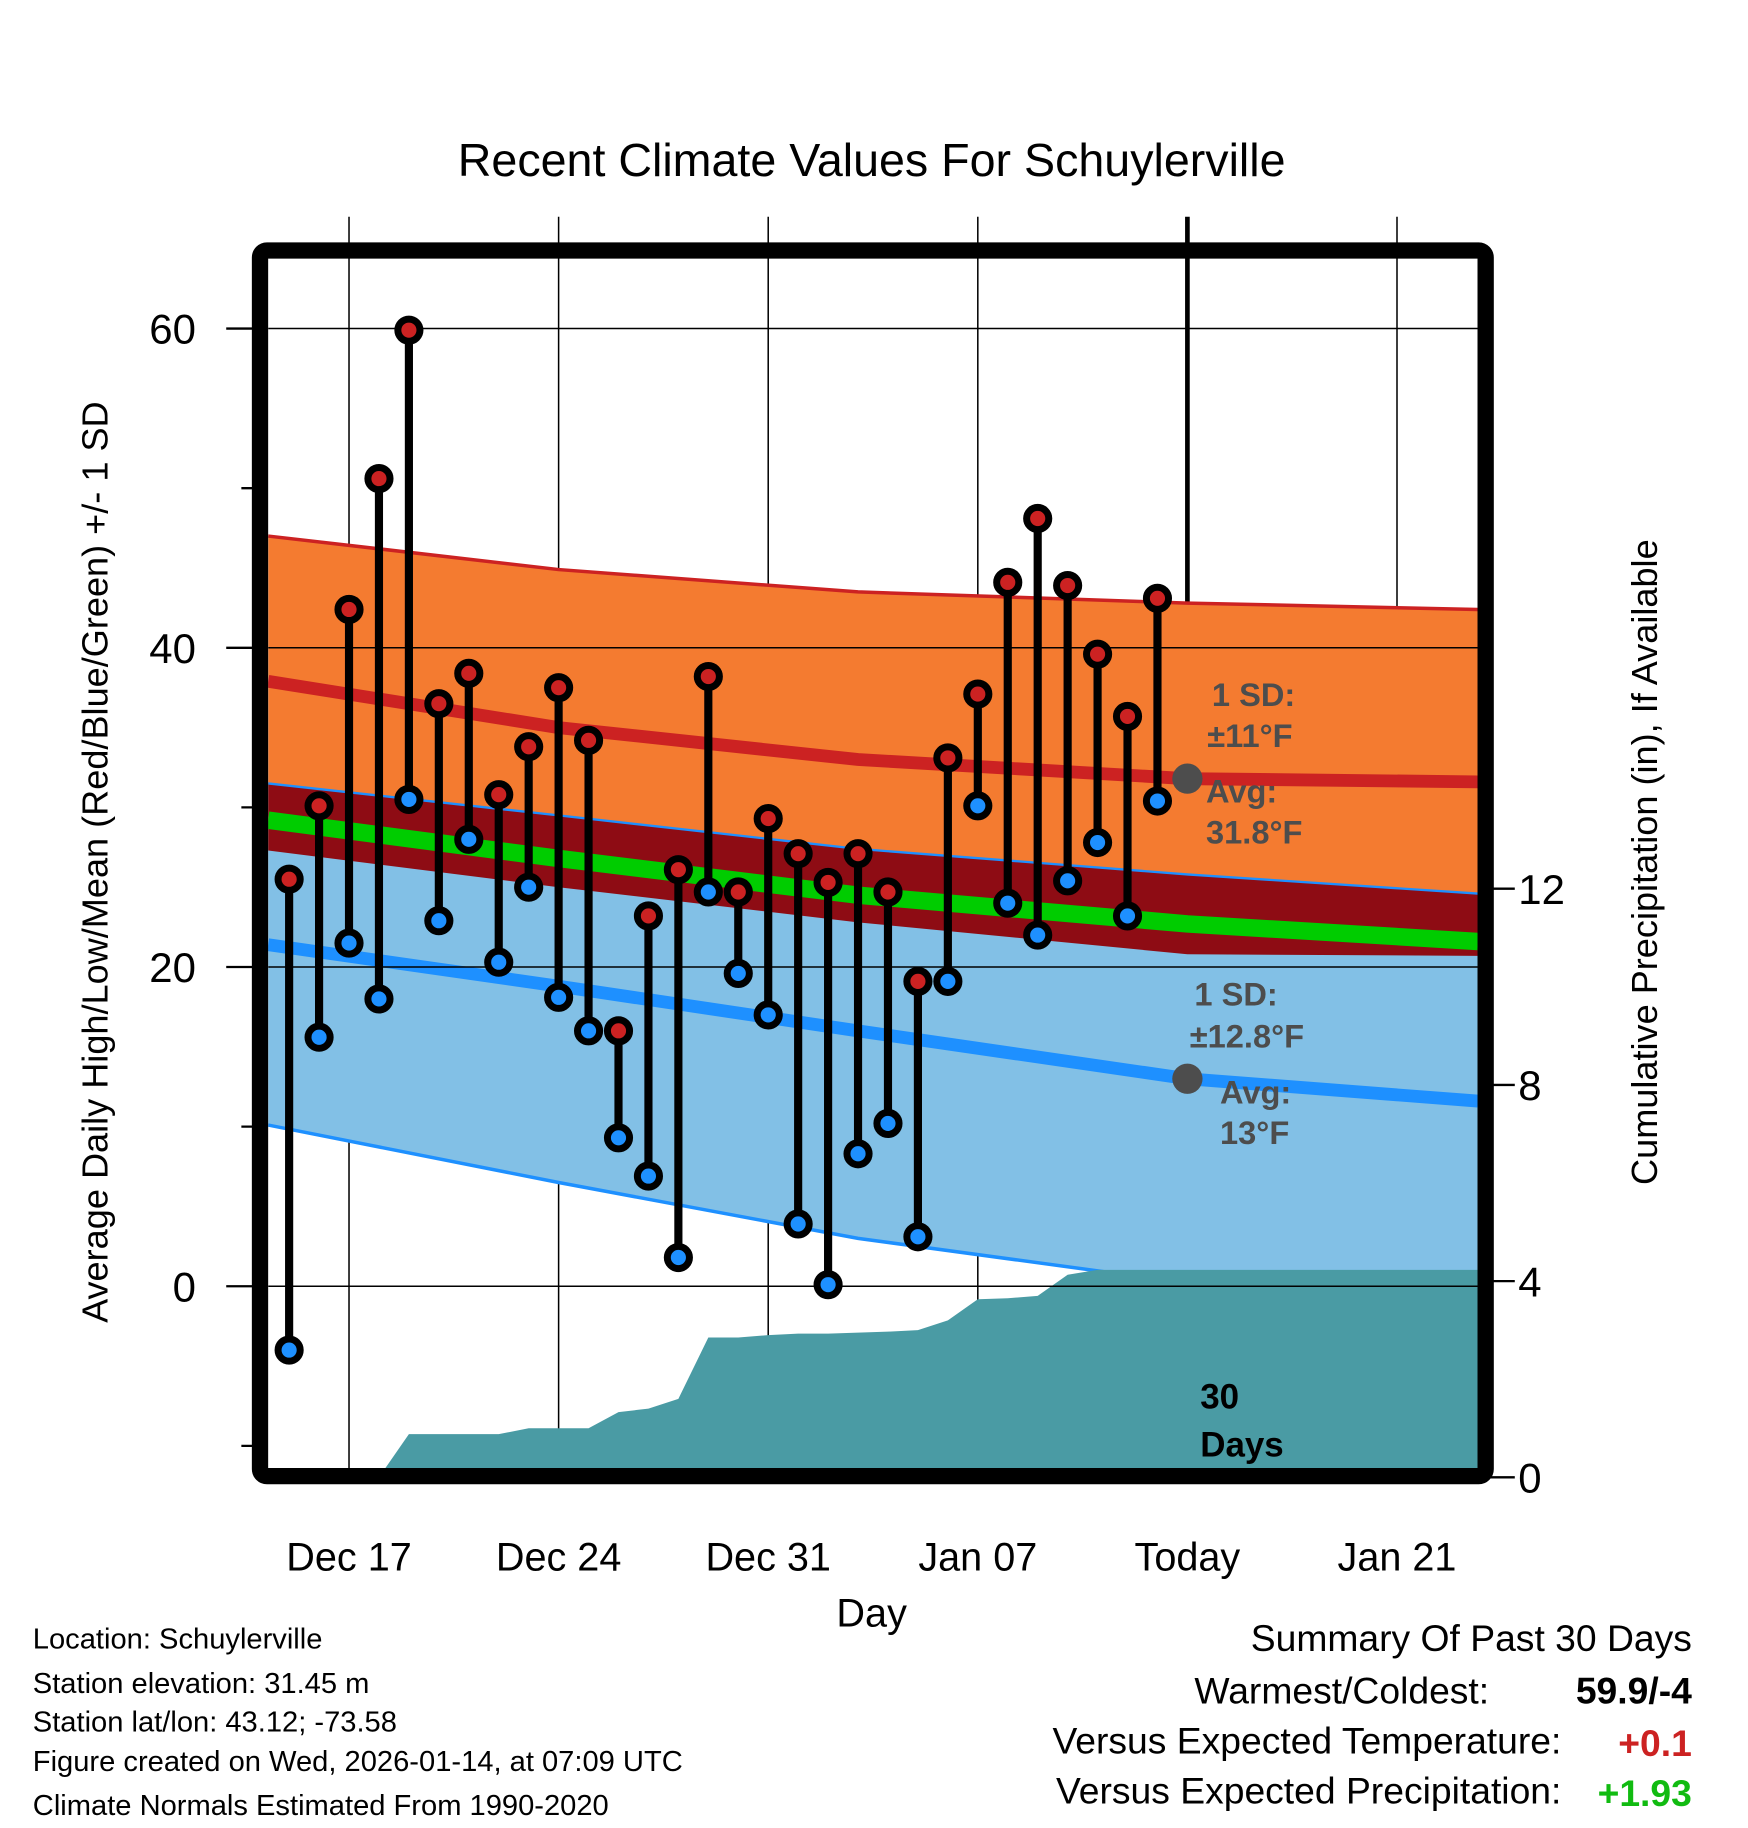 The width and height of the screenshot is (1748, 1828). What do you see at coordinates (1242, 1444) in the screenshot?
I see `window-unit: Days` at bounding box center [1242, 1444].